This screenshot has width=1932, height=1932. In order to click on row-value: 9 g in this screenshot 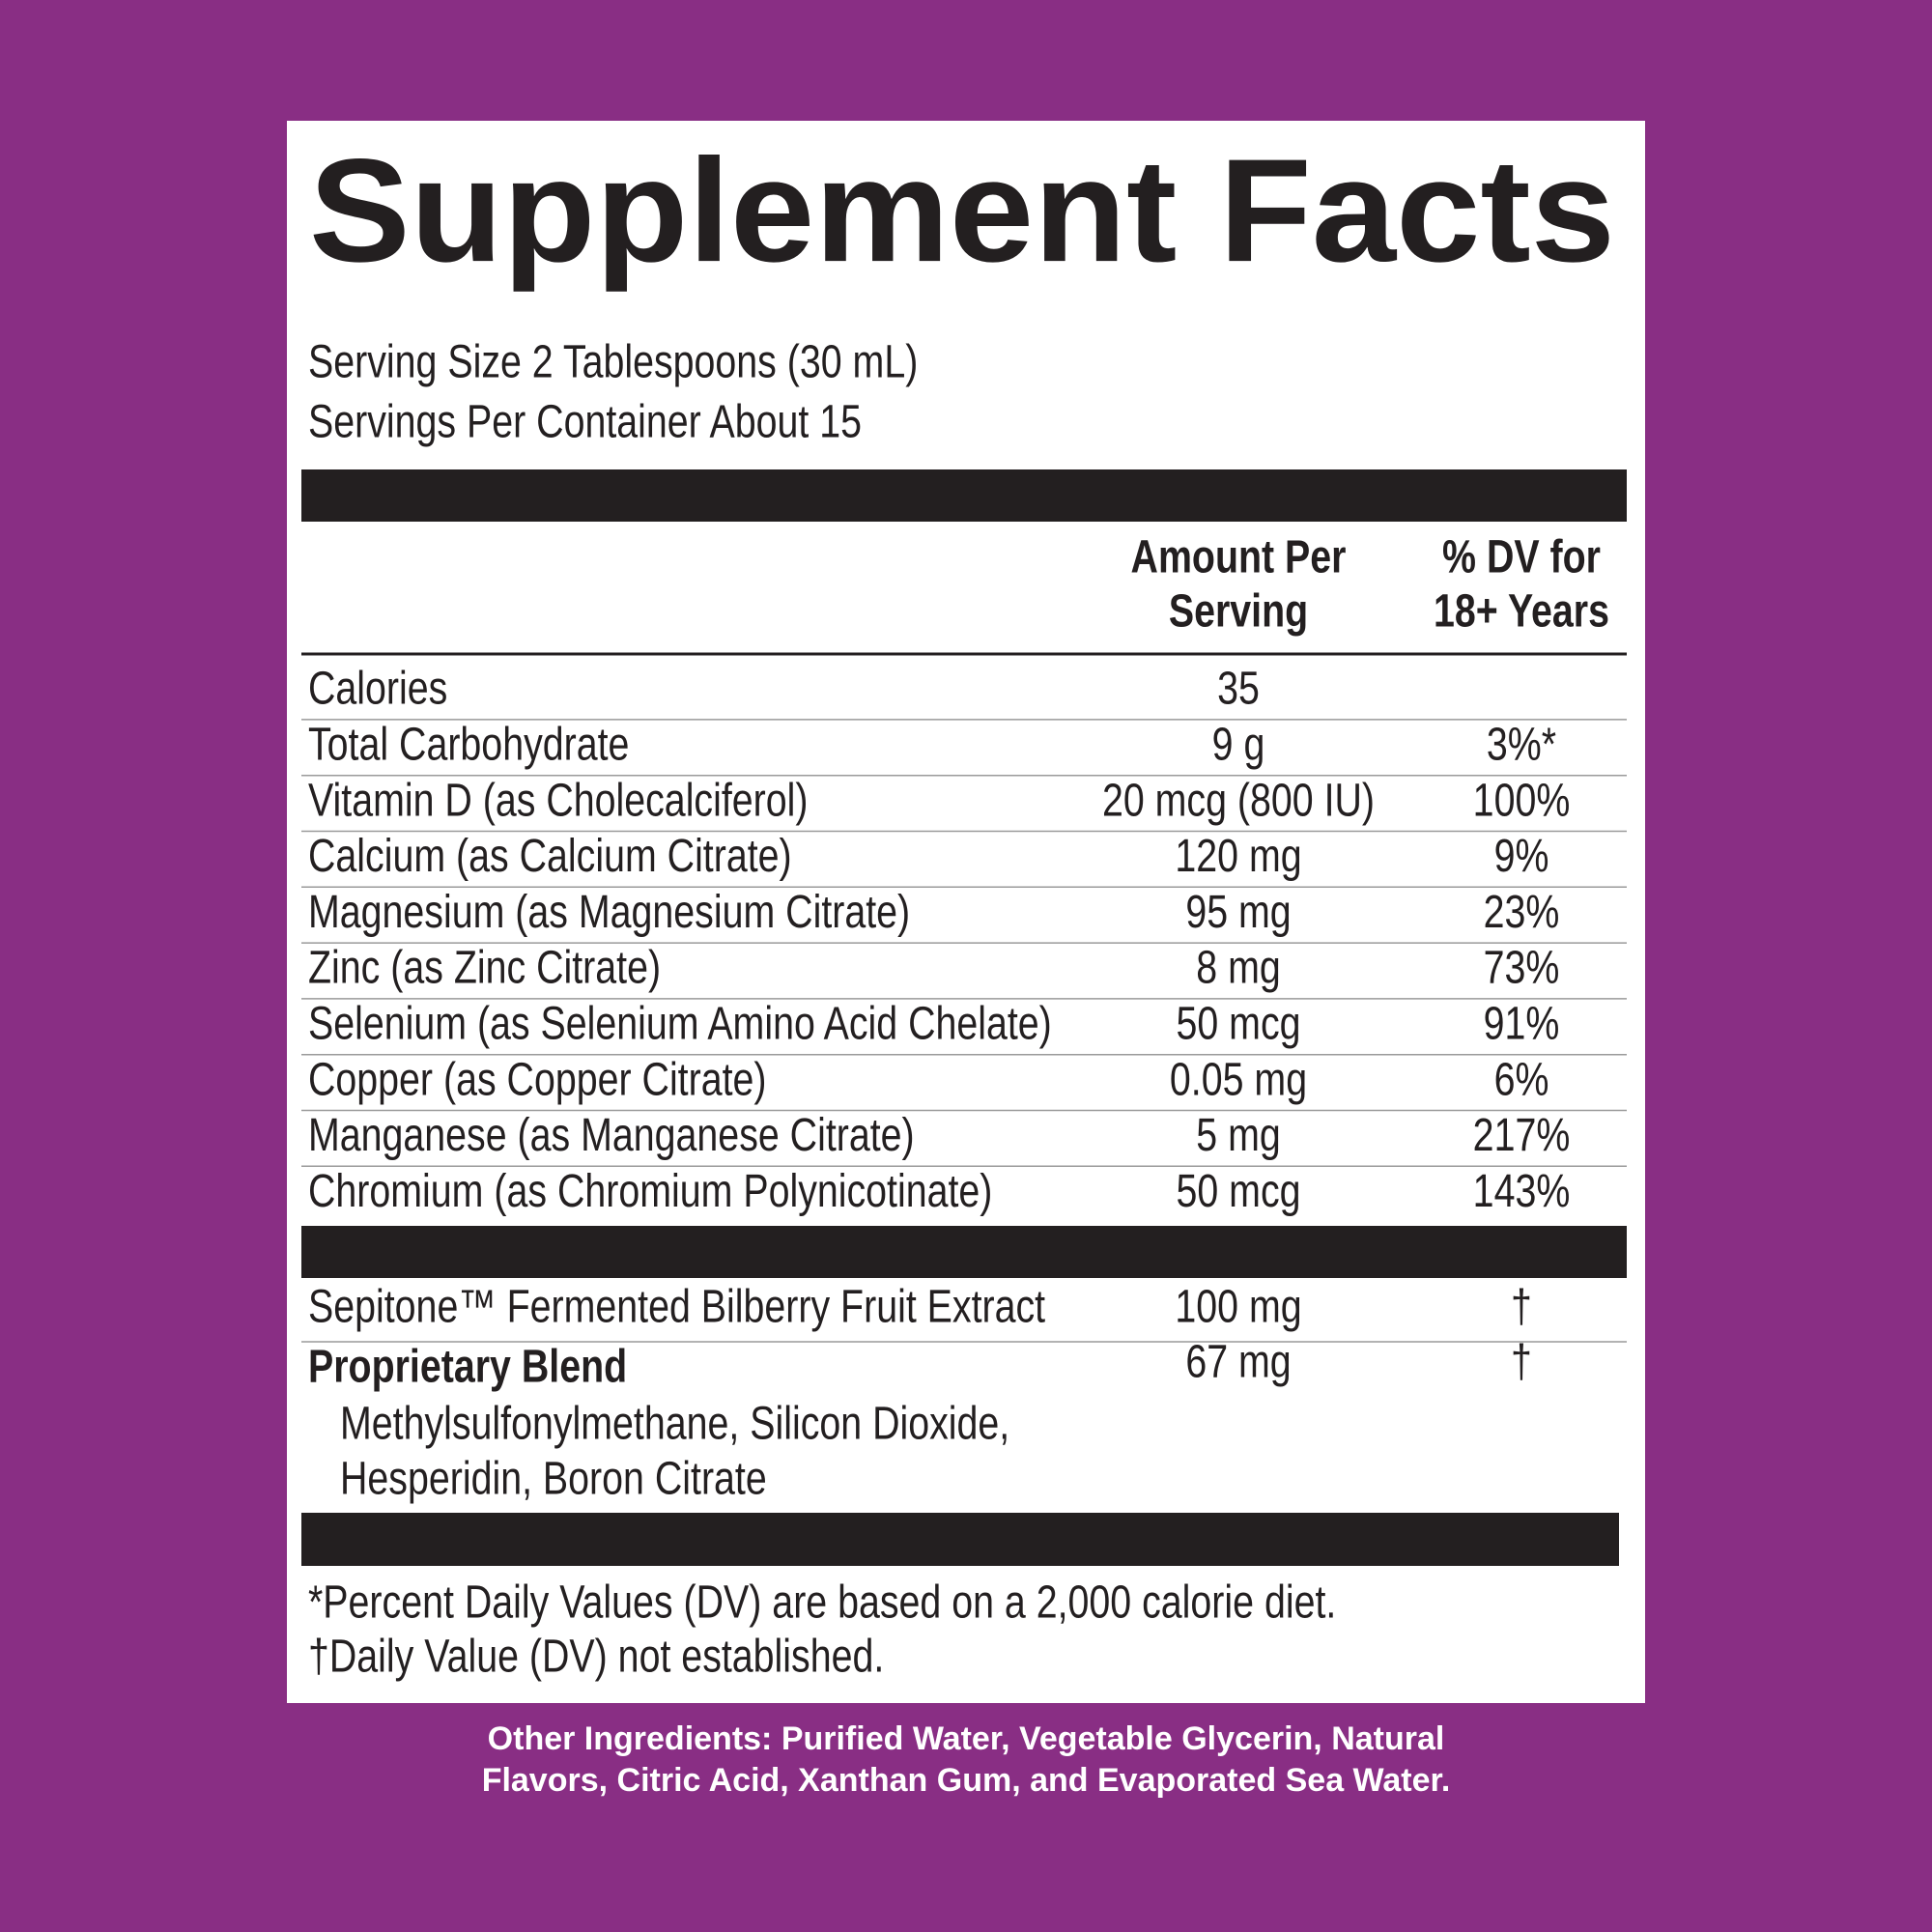, I will do `click(1238, 745)`.